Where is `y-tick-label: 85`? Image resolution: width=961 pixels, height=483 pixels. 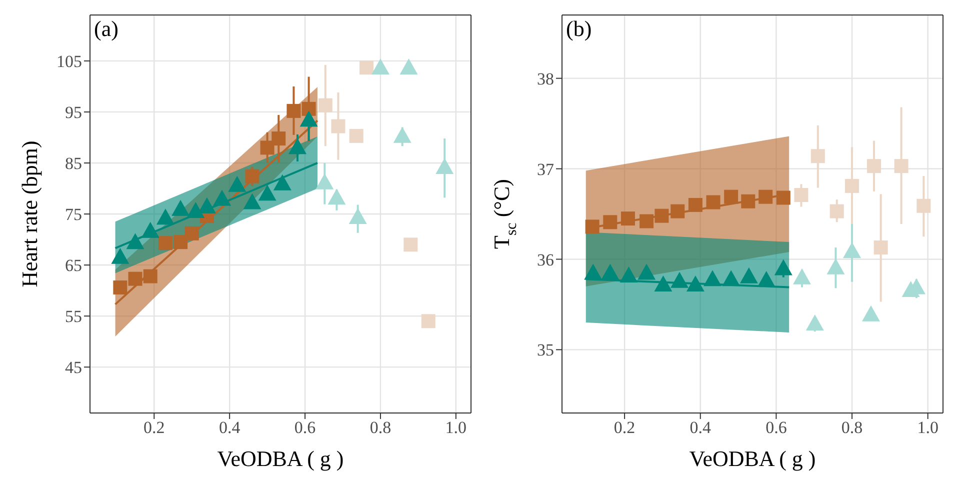
y-tick-label: 85 is located at coordinates (73, 164).